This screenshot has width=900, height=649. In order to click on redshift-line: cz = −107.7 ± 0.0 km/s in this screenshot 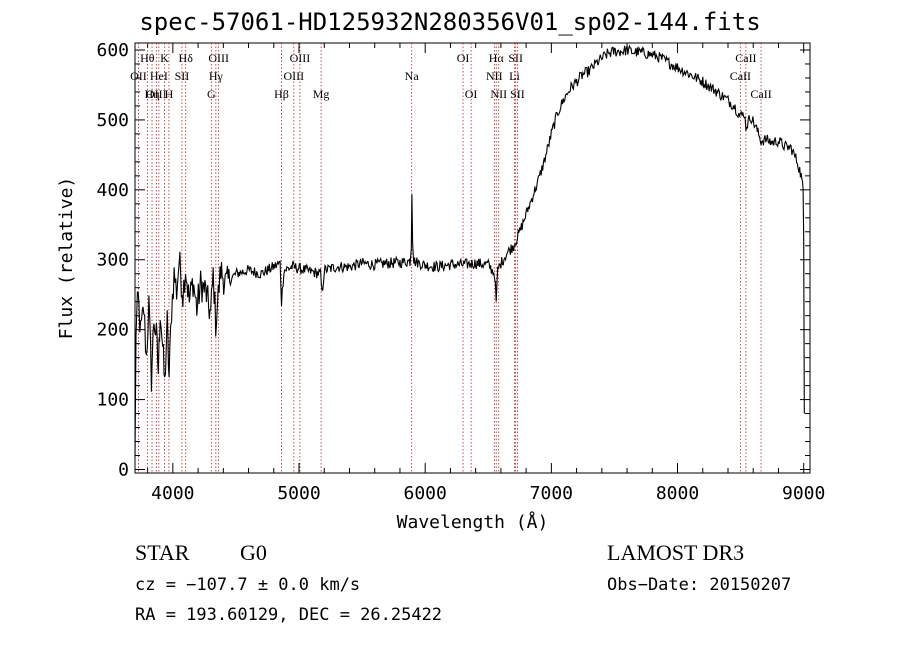, I will do `click(248, 585)`.